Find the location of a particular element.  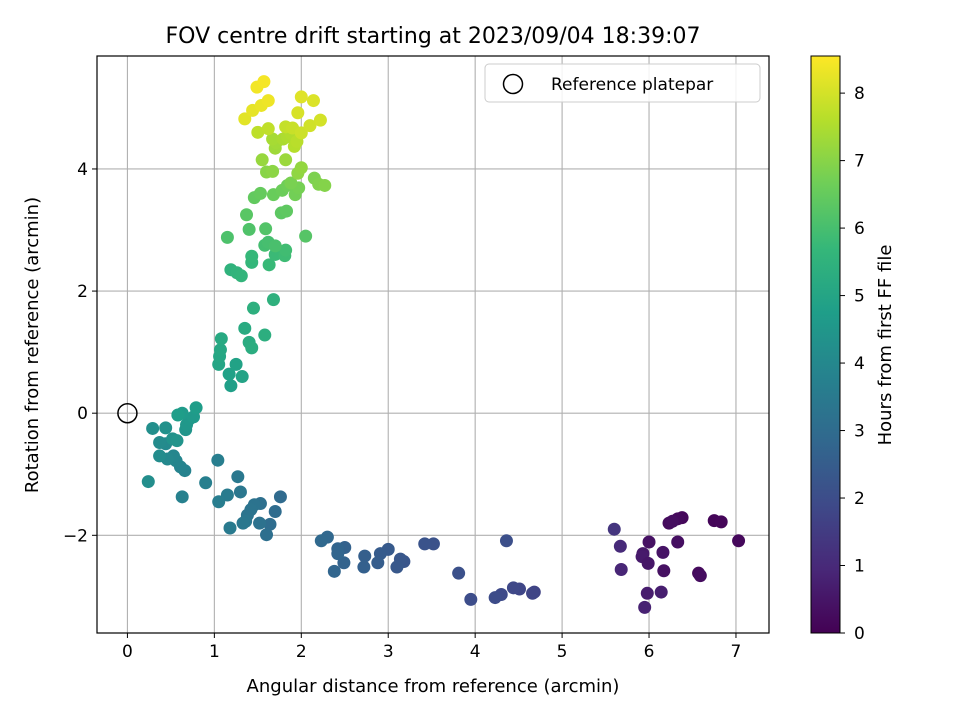

colorbar-tick-label: 8 is located at coordinates (859, 94).